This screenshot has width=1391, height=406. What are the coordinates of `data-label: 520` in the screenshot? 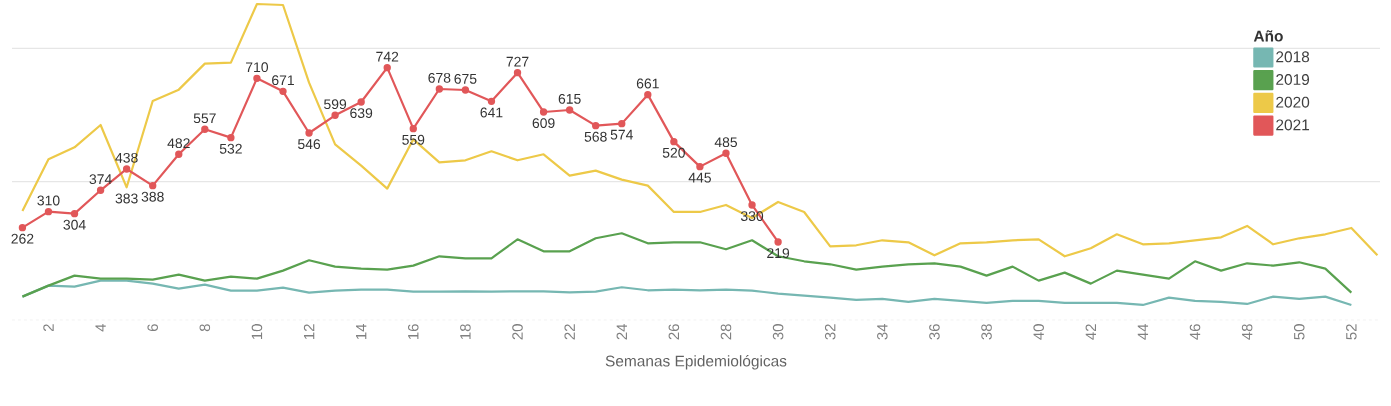 It's located at (673, 152).